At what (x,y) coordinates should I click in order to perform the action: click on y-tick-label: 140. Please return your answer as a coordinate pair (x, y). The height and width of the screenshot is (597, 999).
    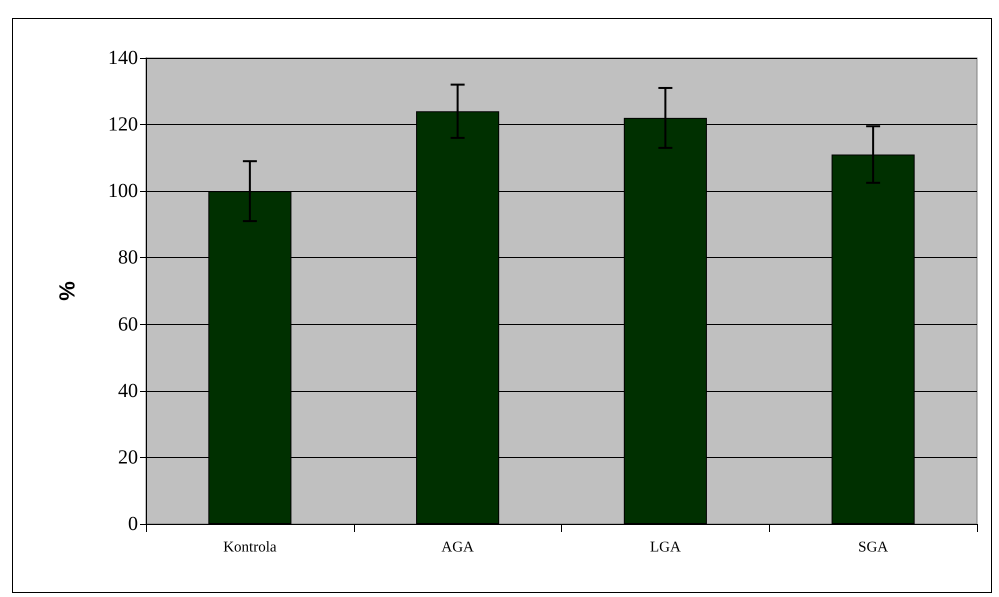
    Looking at the image, I should click on (123, 58).